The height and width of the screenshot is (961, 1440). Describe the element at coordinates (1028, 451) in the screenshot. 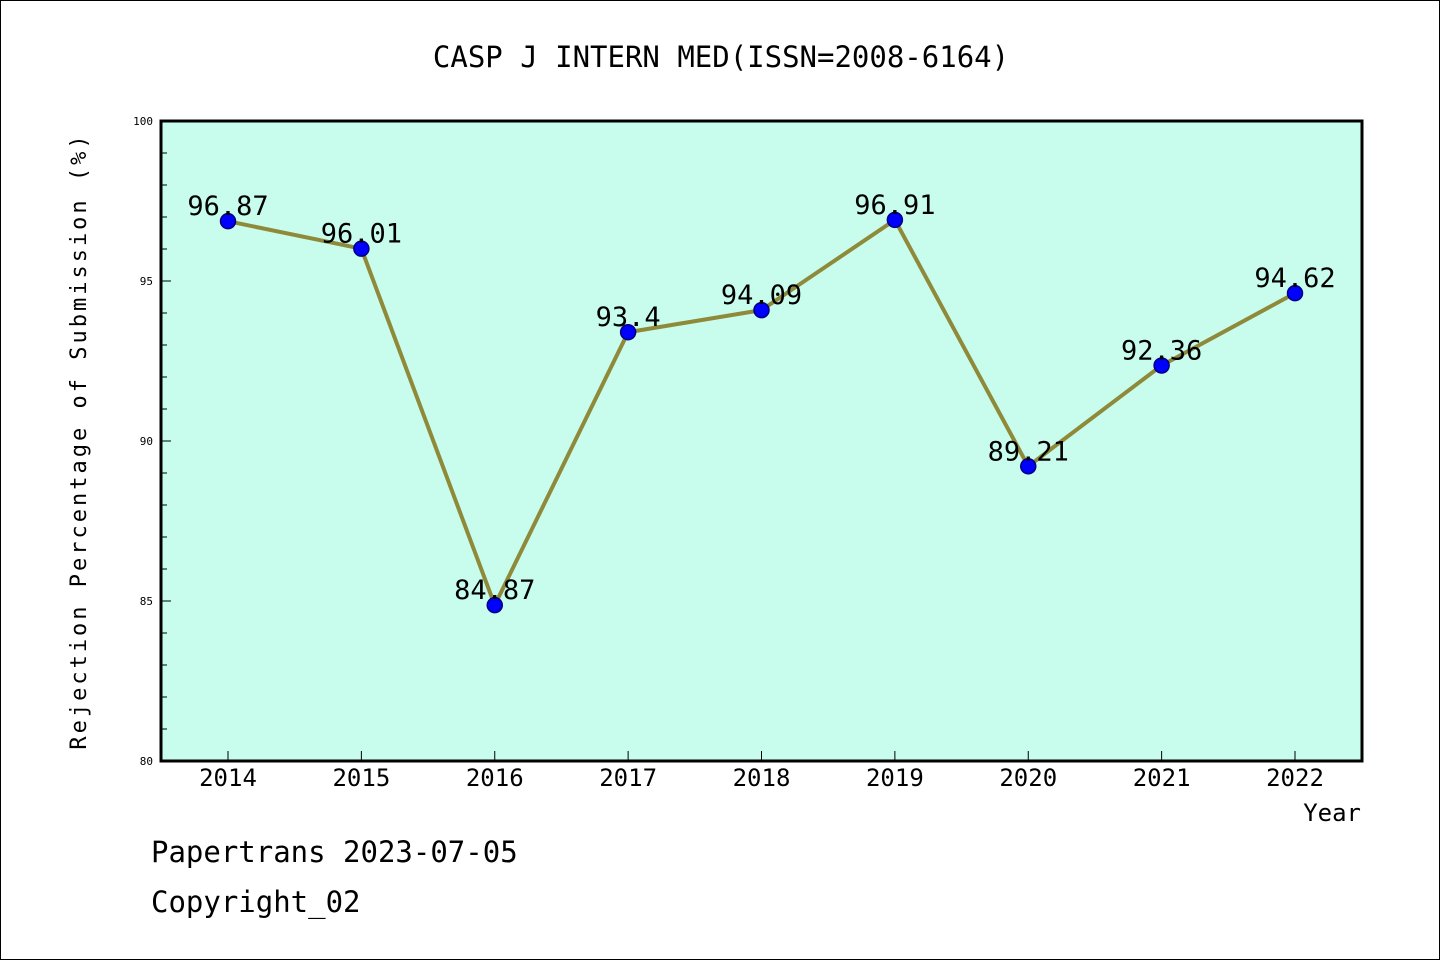

I see `data-label: 89.21` at that location.